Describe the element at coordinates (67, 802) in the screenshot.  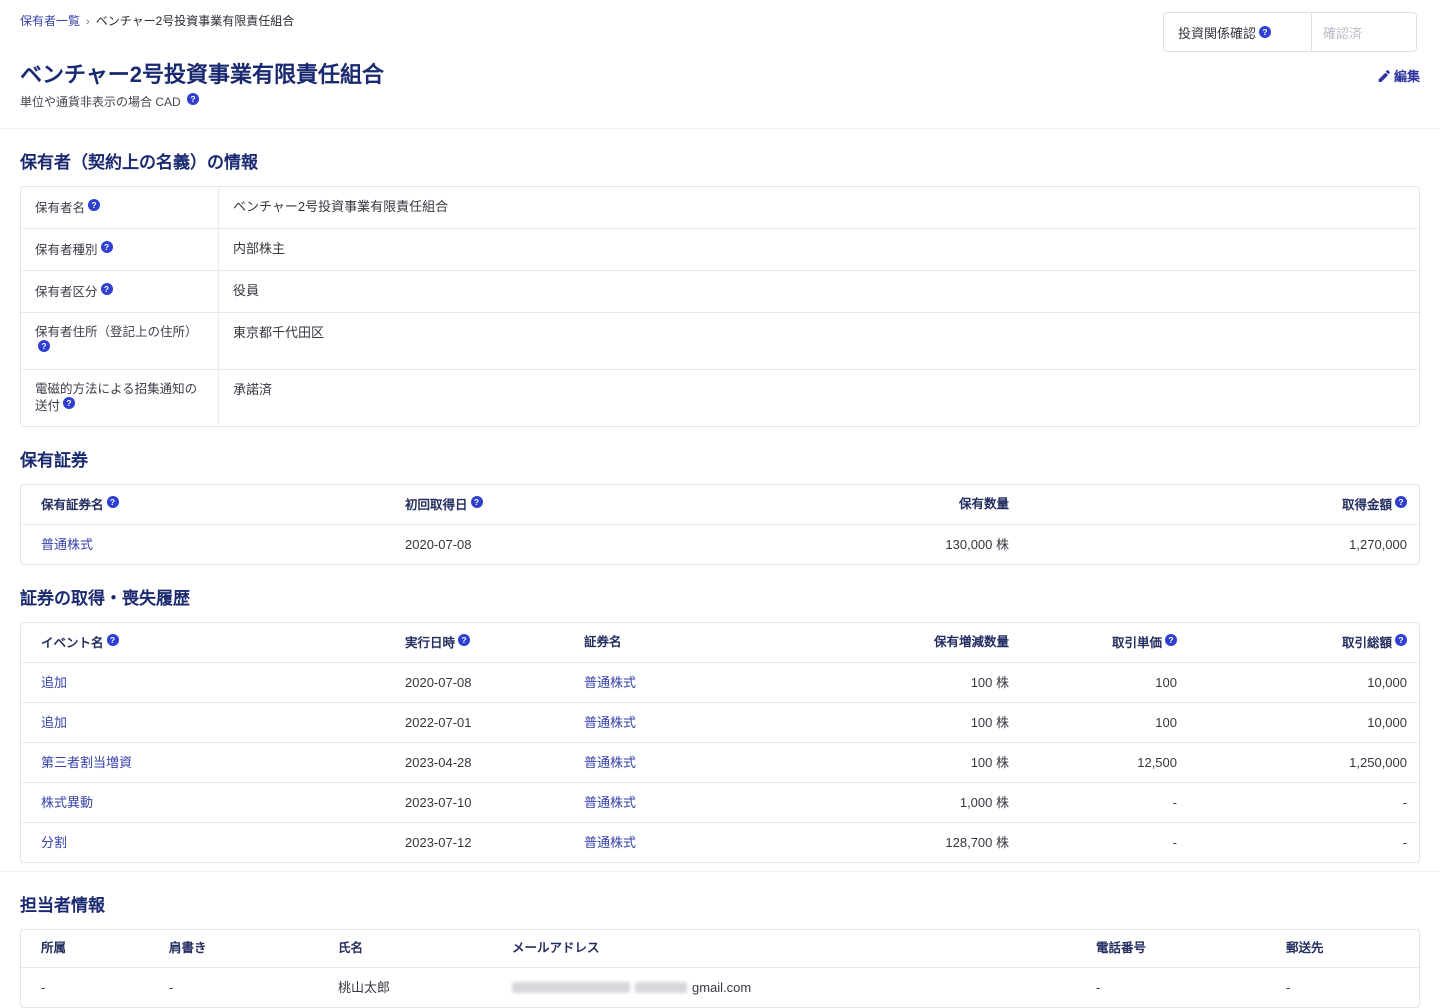
I see `event-link: 株式異動` at that location.